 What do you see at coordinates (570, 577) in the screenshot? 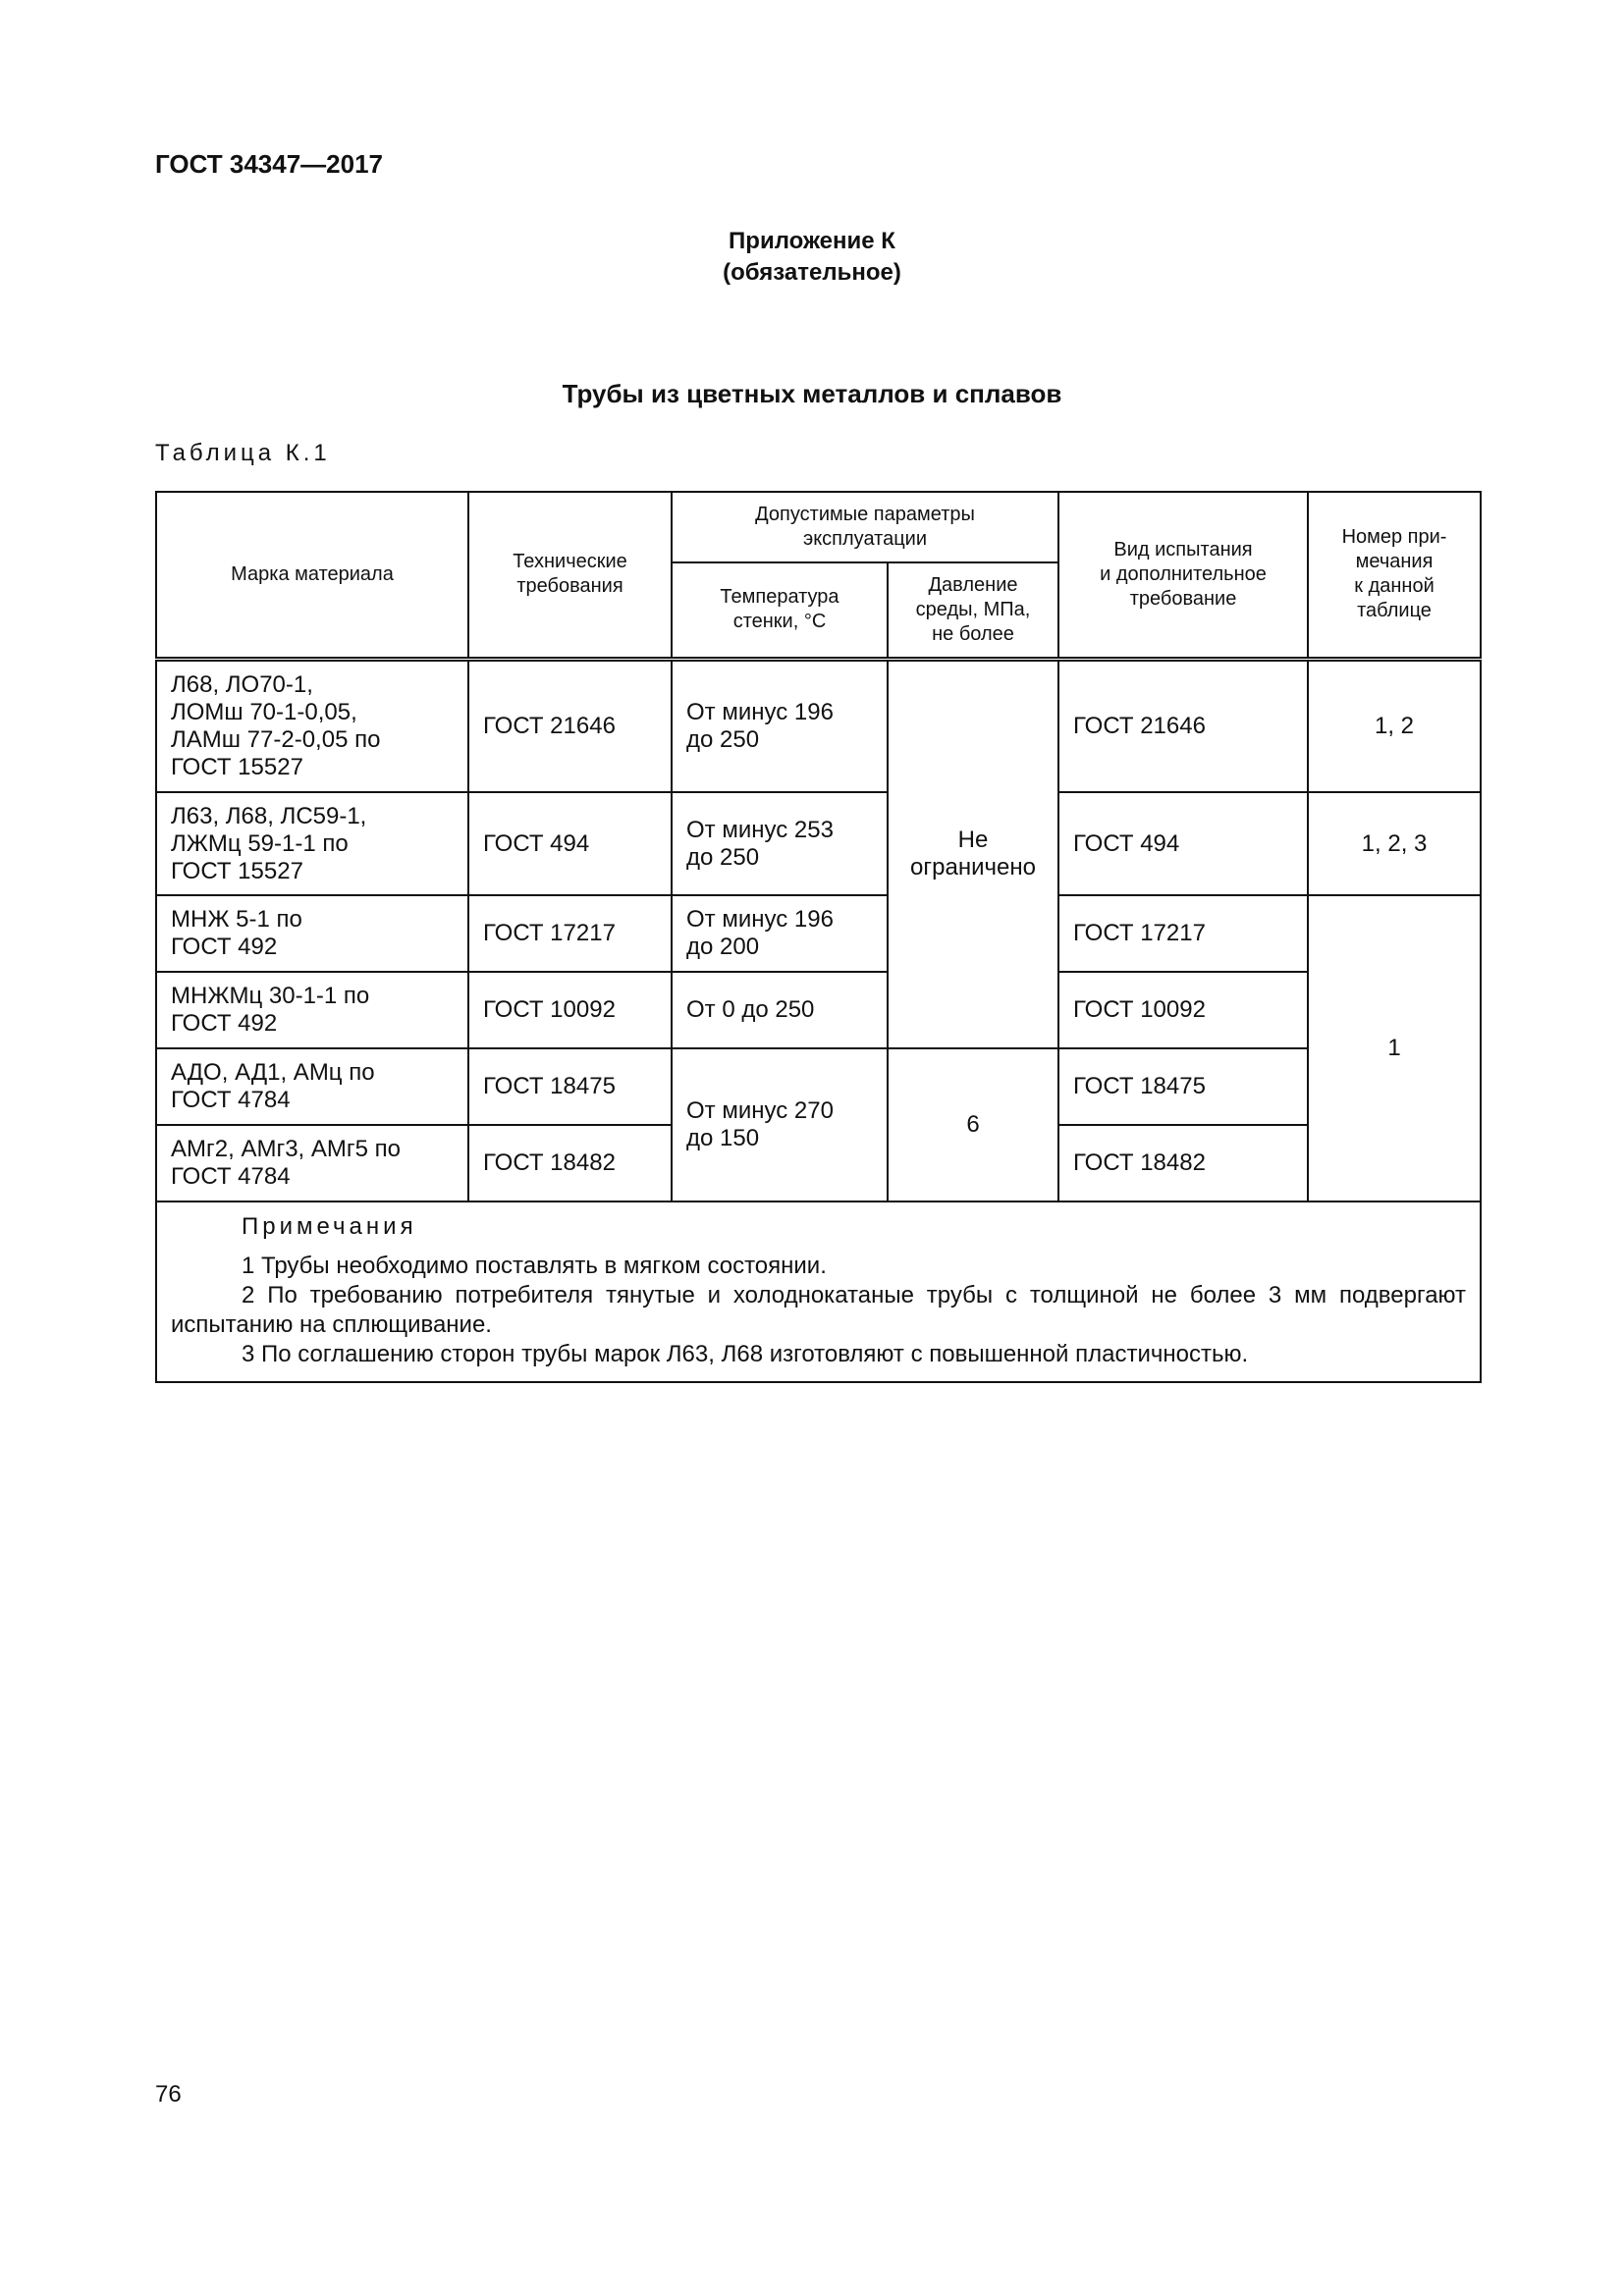
I see `col-header-tech: Технические требования` at bounding box center [570, 577].